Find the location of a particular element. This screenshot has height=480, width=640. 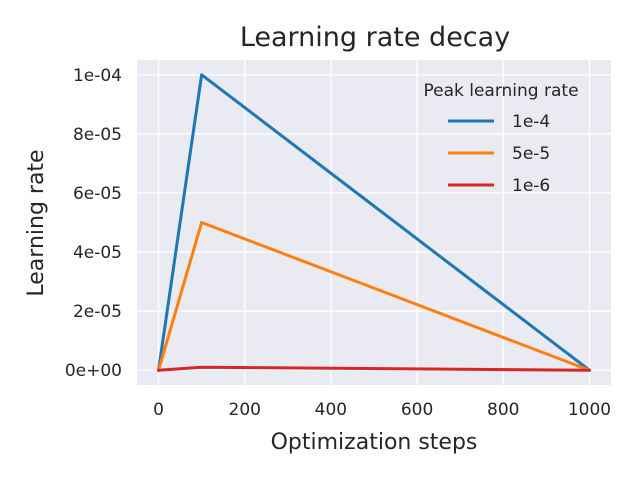

x-axis-label: Optimization steps is located at coordinates (374, 442).